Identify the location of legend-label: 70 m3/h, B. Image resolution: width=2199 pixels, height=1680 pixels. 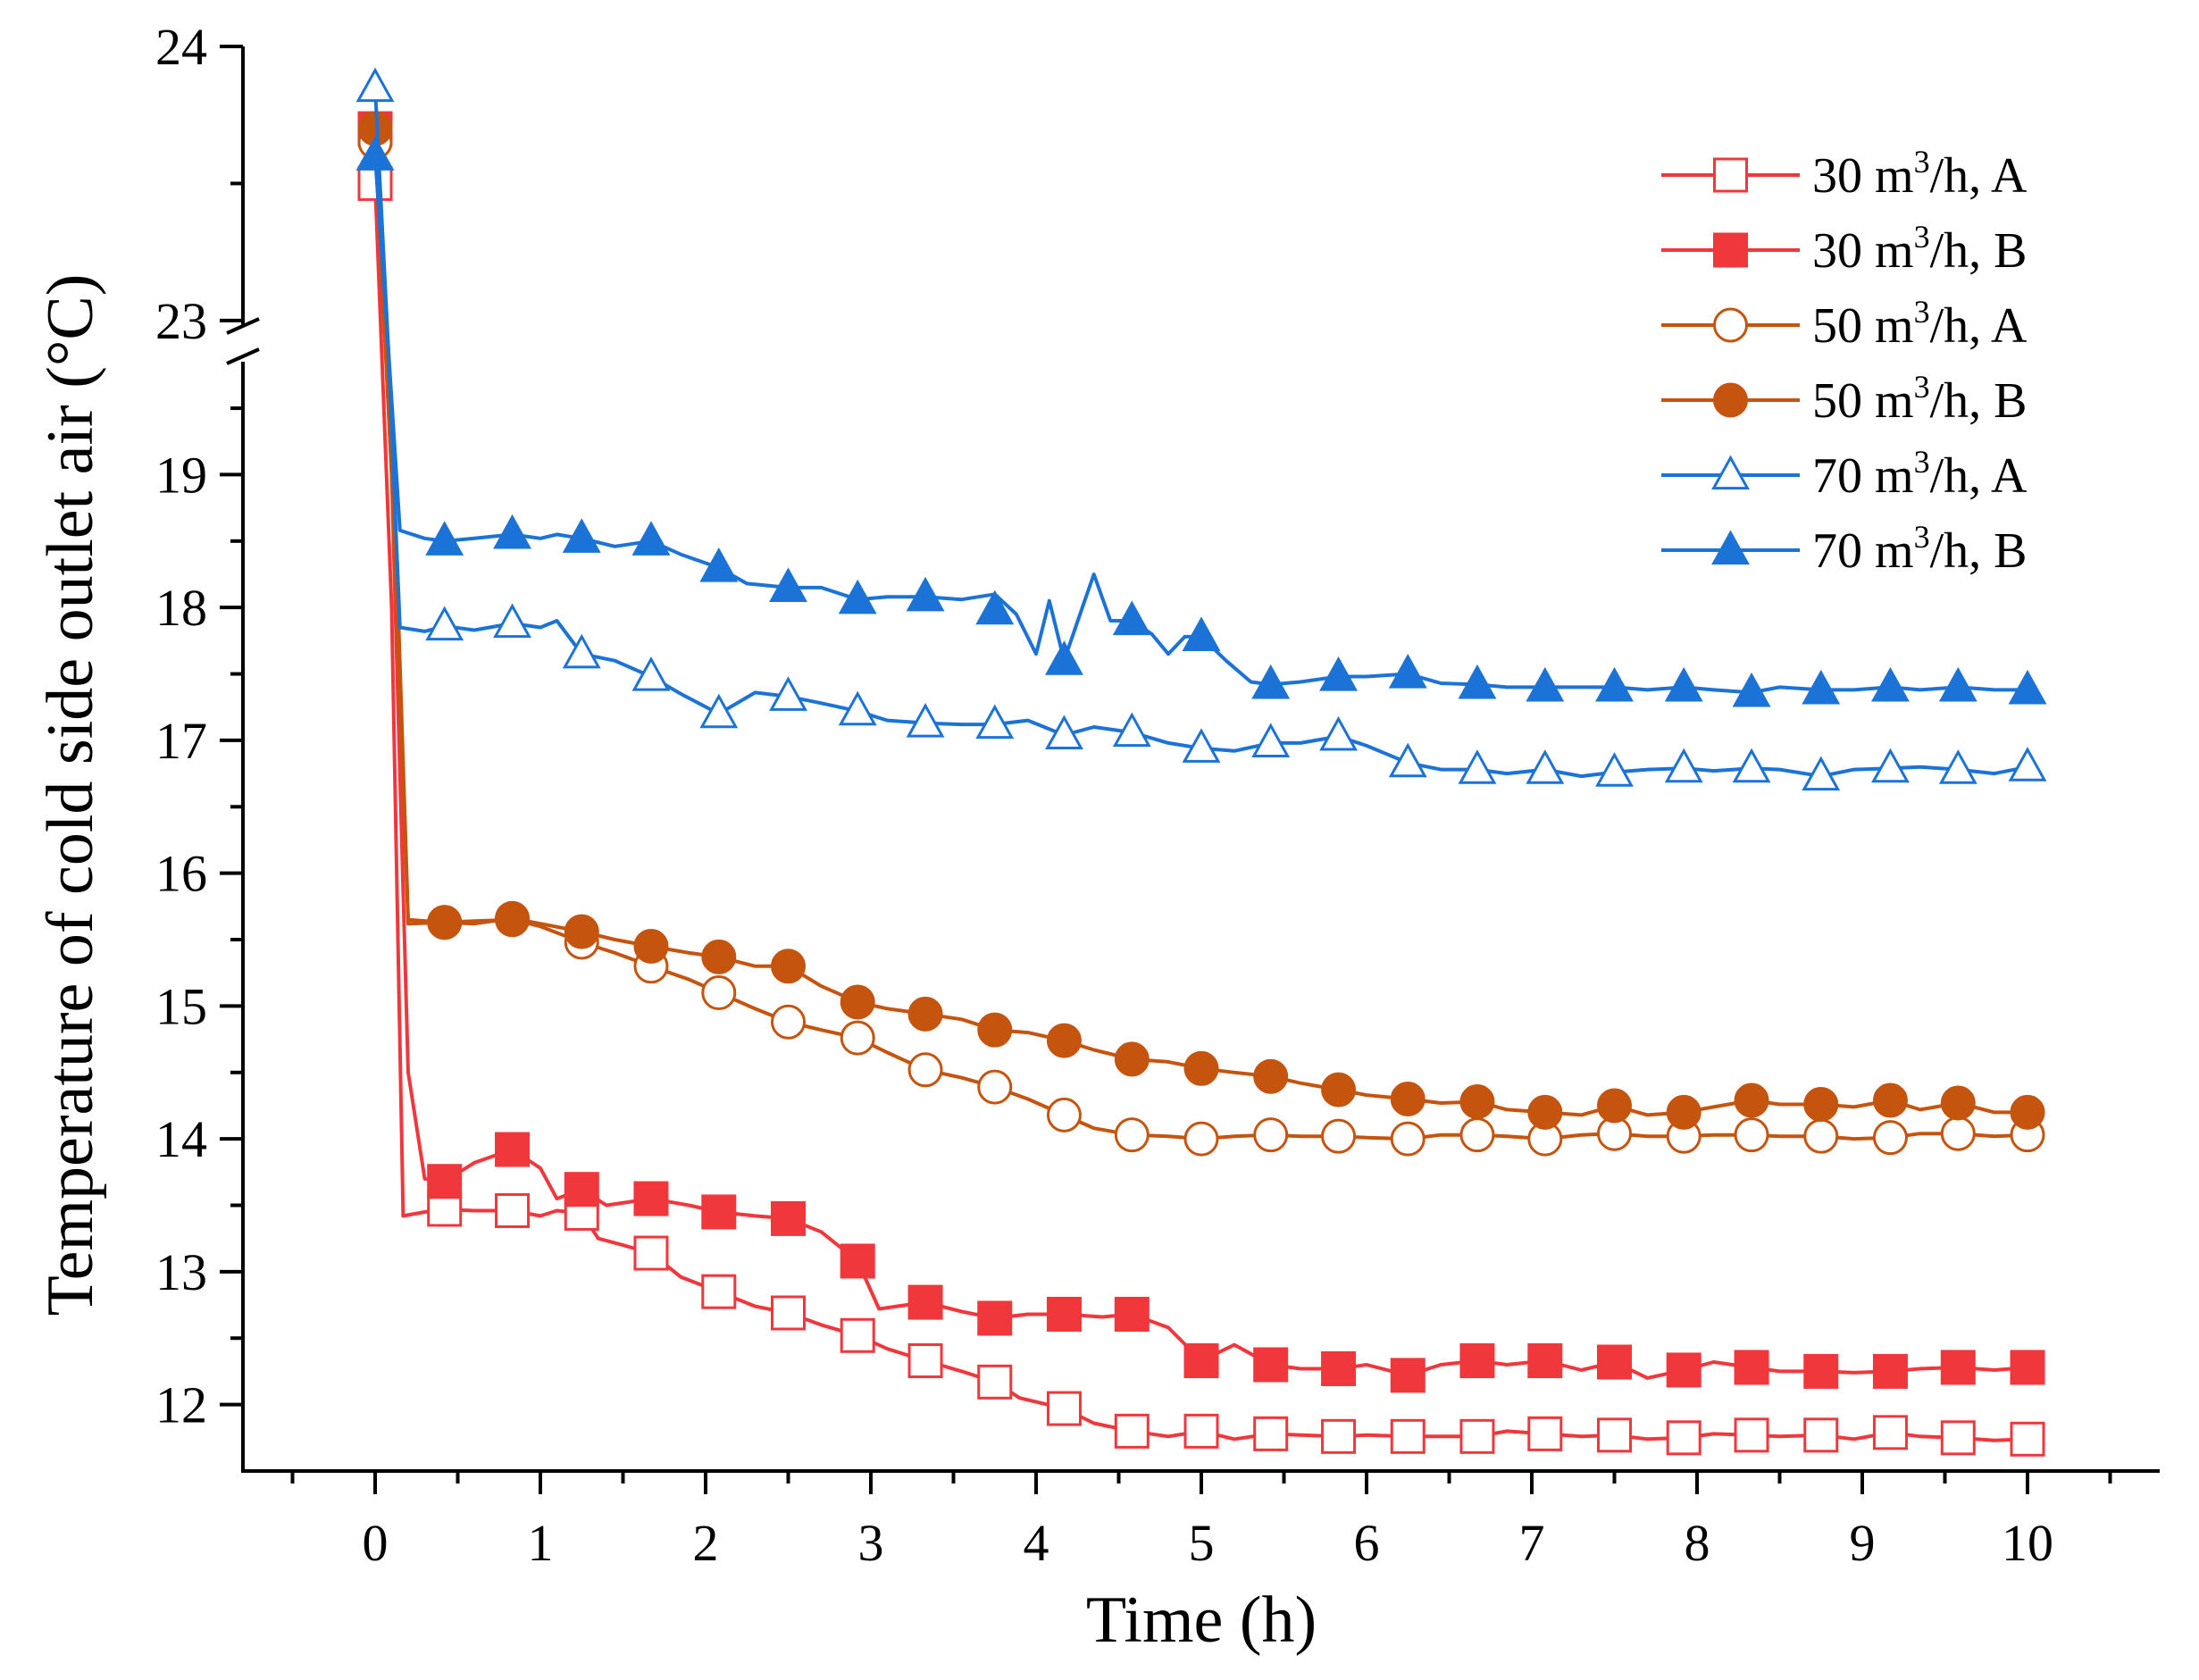
(1919, 549).